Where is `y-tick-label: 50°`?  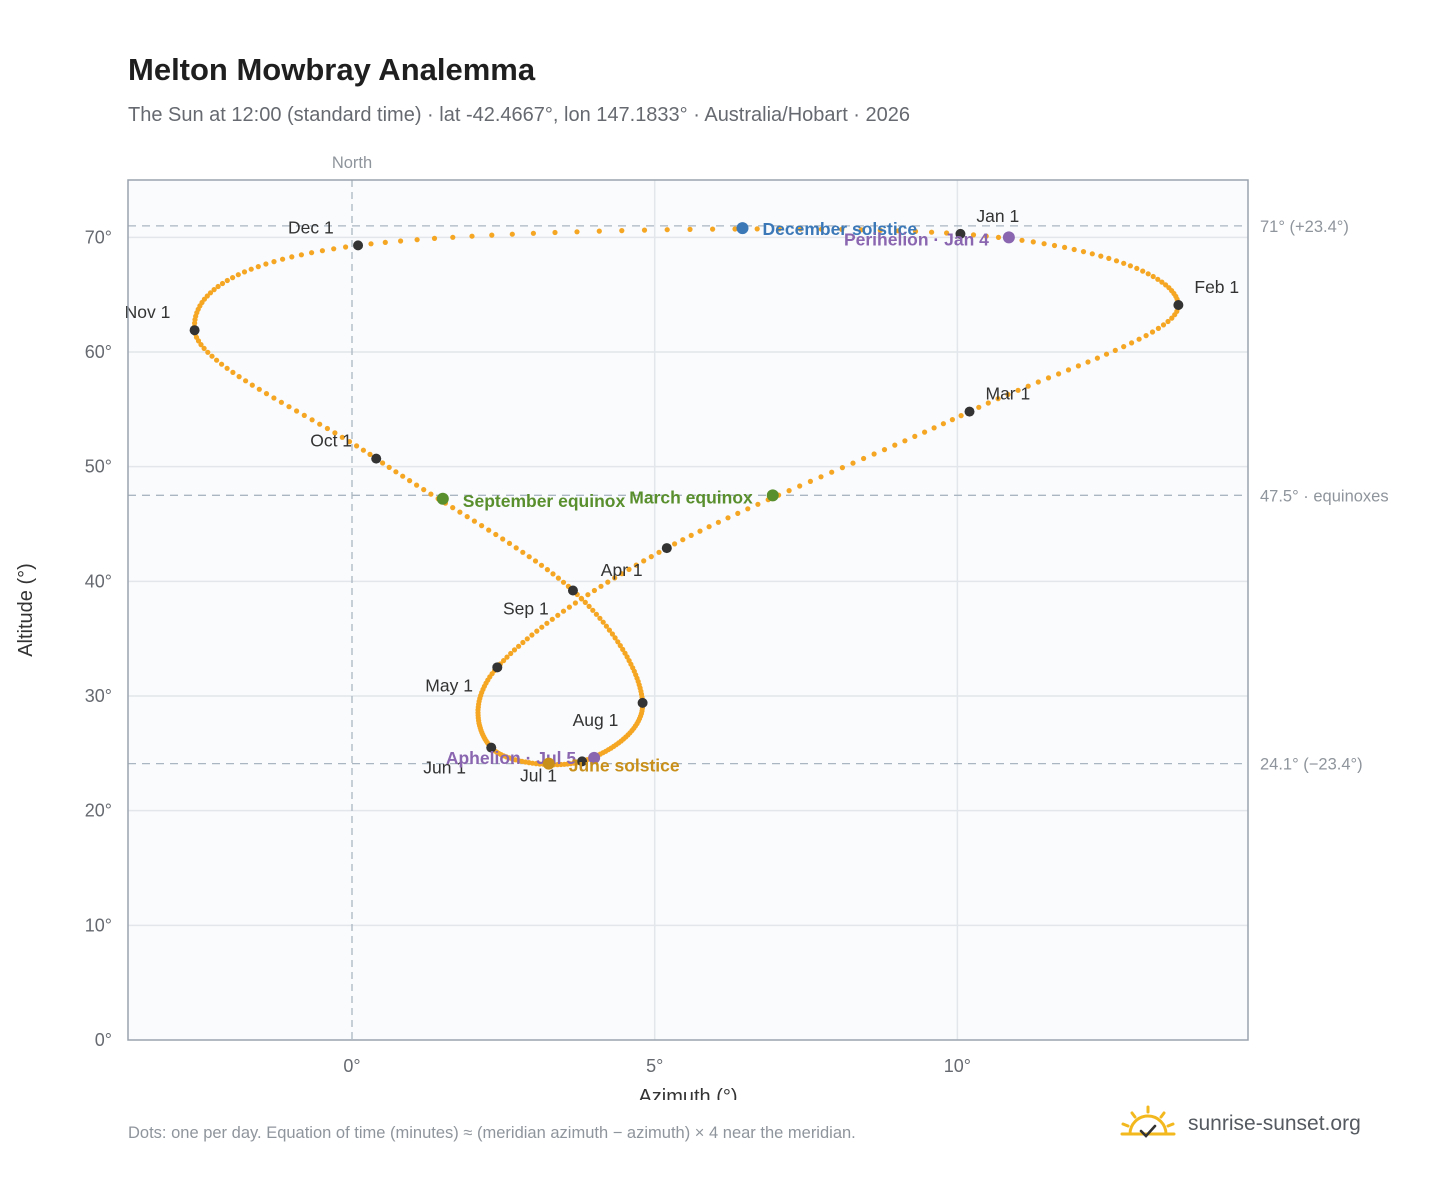 y-tick-label: 50° is located at coordinates (98, 467).